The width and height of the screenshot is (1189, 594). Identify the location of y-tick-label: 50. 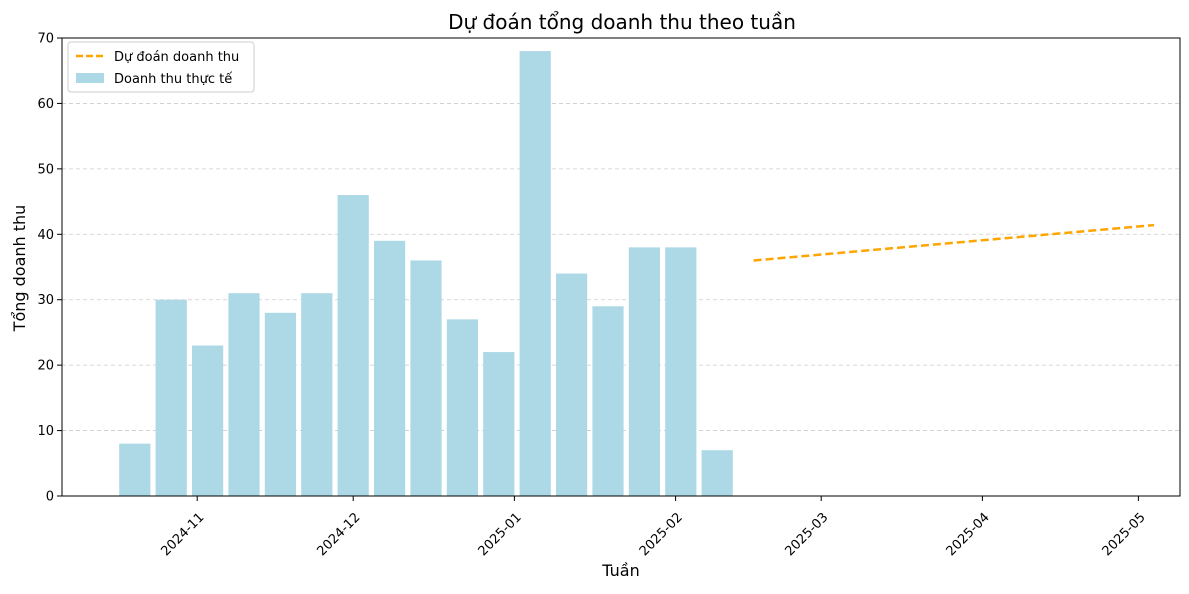
(45, 169).